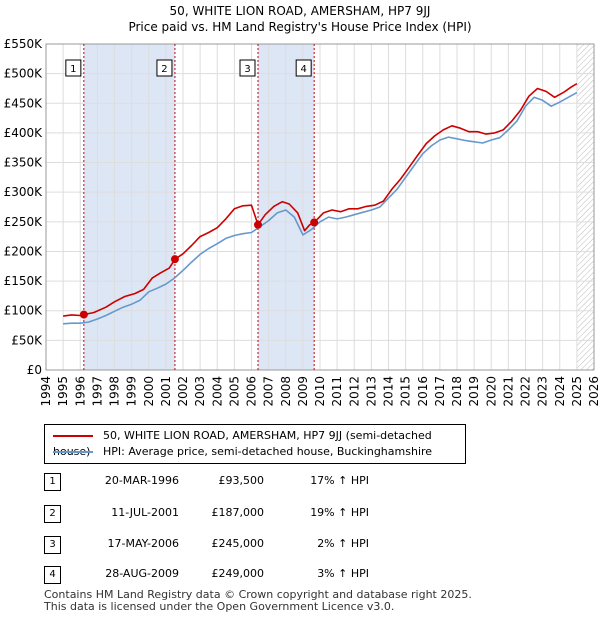 This screenshot has height=620, width=600. I want to click on y-tick-label: £400K, so click(24, 133).